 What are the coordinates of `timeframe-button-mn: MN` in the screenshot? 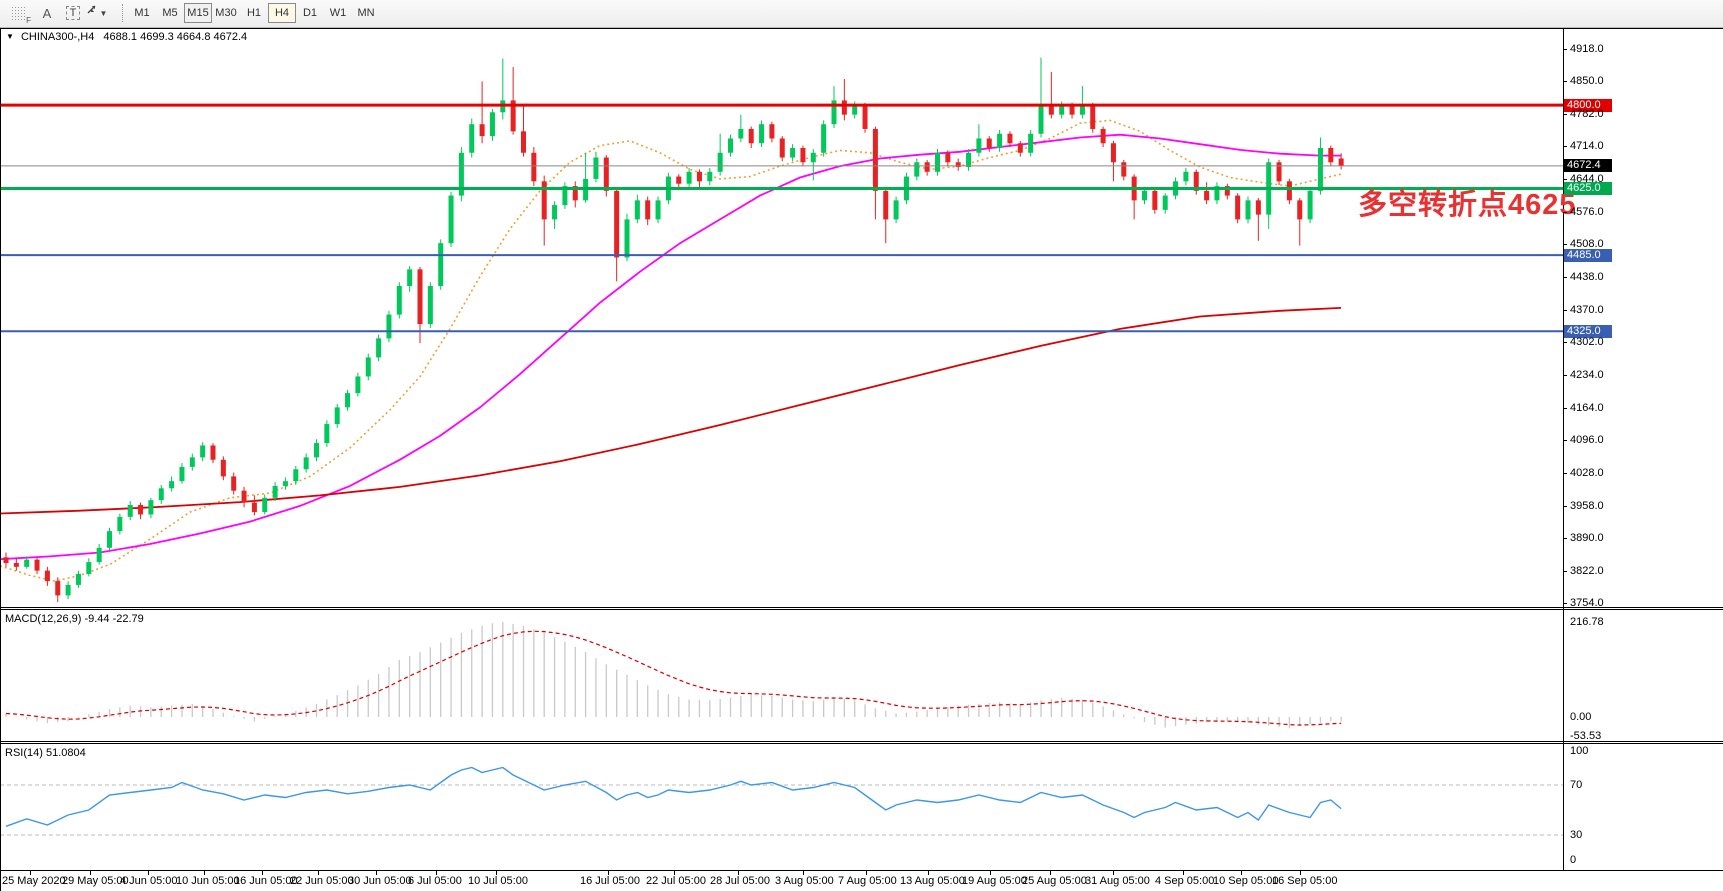 It's located at (366, 13).